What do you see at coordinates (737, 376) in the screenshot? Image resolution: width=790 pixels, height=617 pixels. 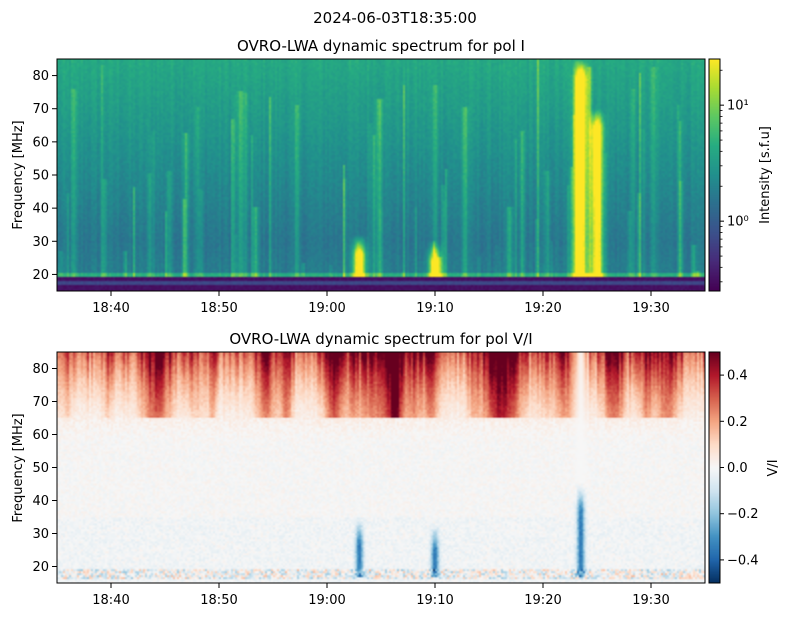 I see `colorbar-tick-label: 0.4` at bounding box center [737, 376].